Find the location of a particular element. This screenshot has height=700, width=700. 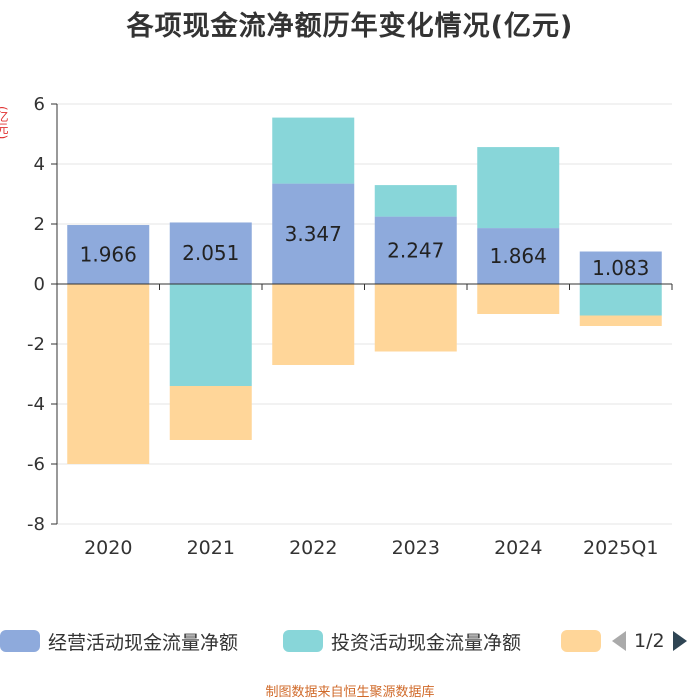

bar-value-label: 1.966 is located at coordinates (108, 255).